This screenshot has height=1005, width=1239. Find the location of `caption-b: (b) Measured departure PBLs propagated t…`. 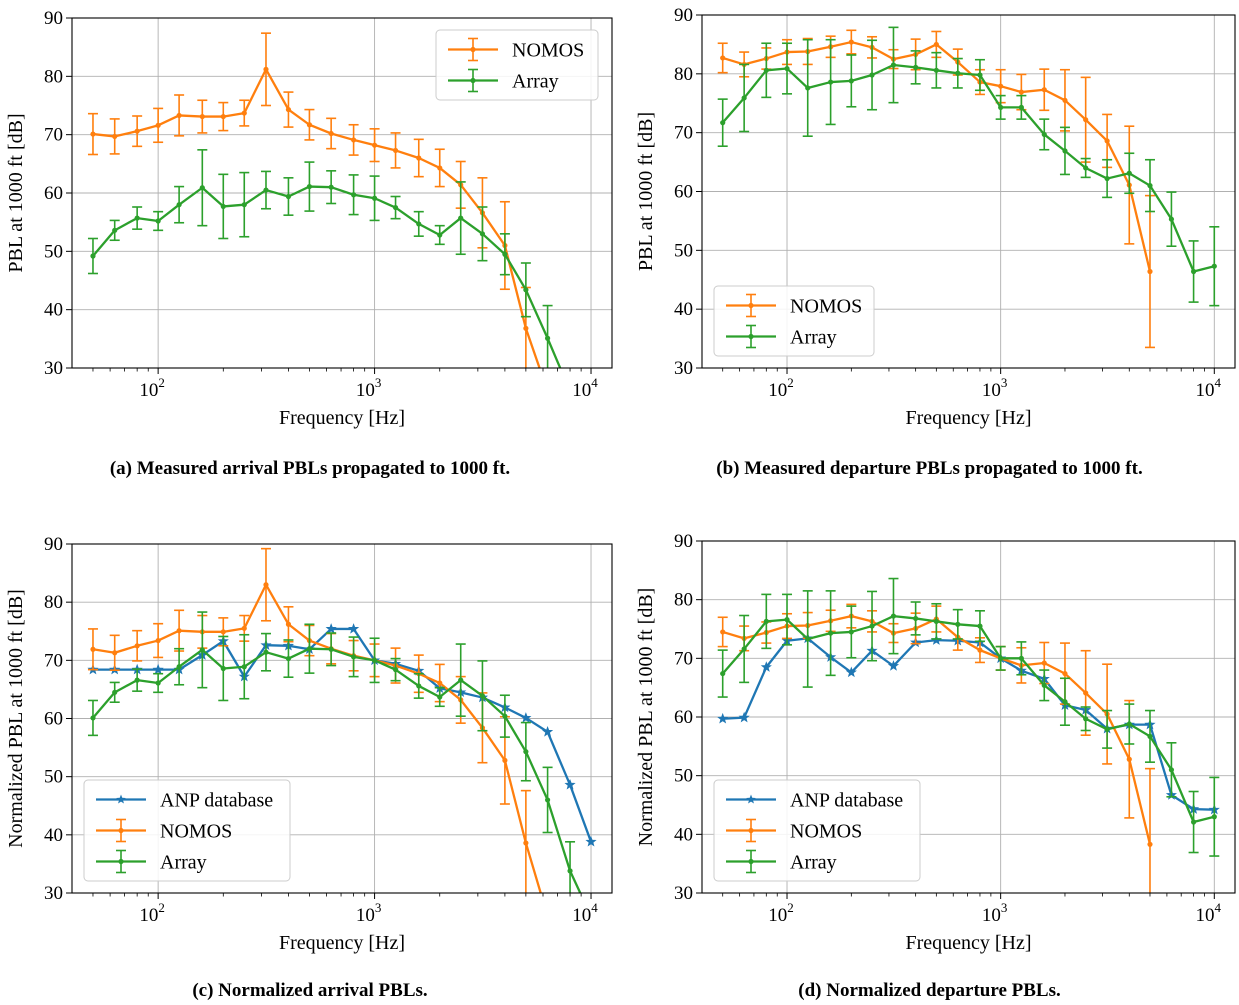

caption-b: (b) Measured departure PBLs propagated t… is located at coordinates (929, 468).